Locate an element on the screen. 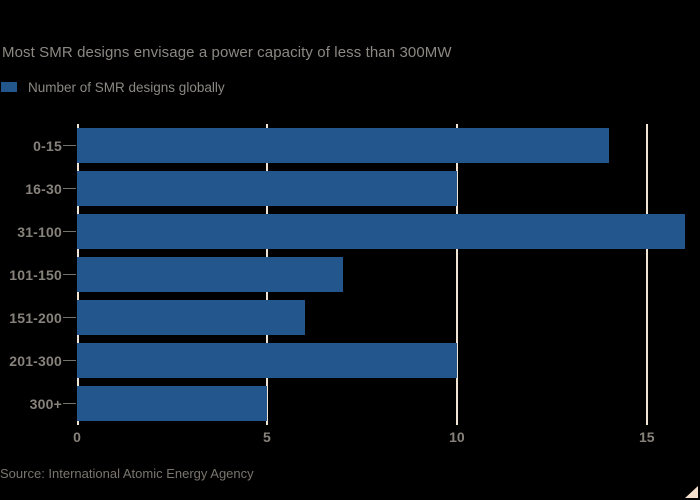 This screenshot has width=700, height=500. ft-corner-triangle-icon is located at coordinates (691, 492).